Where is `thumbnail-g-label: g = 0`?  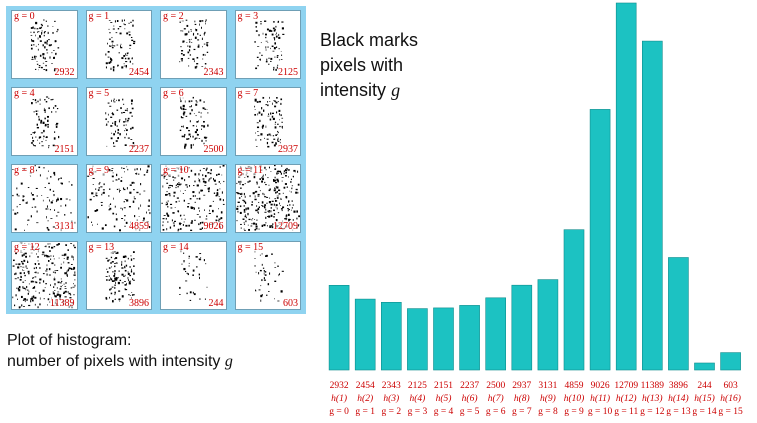 thumbnail-g-label: g = 0 is located at coordinates (24, 16).